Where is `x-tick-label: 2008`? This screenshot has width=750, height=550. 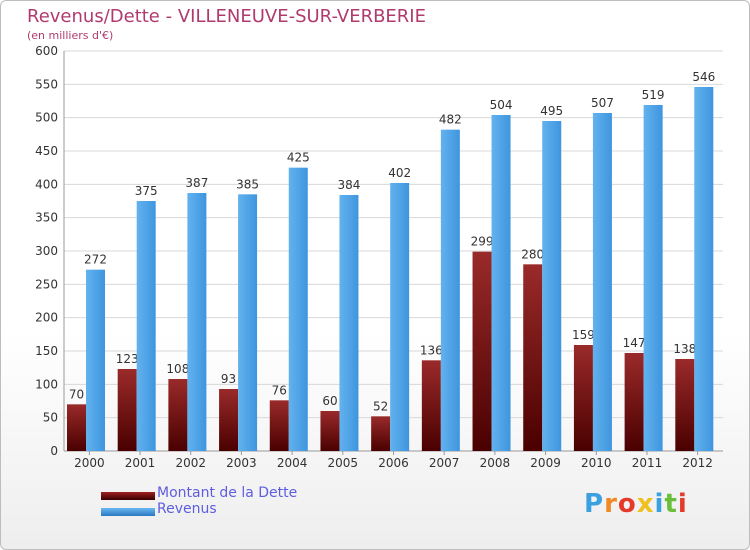 x-tick-label: 2008 is located at coordinates (495, 463).